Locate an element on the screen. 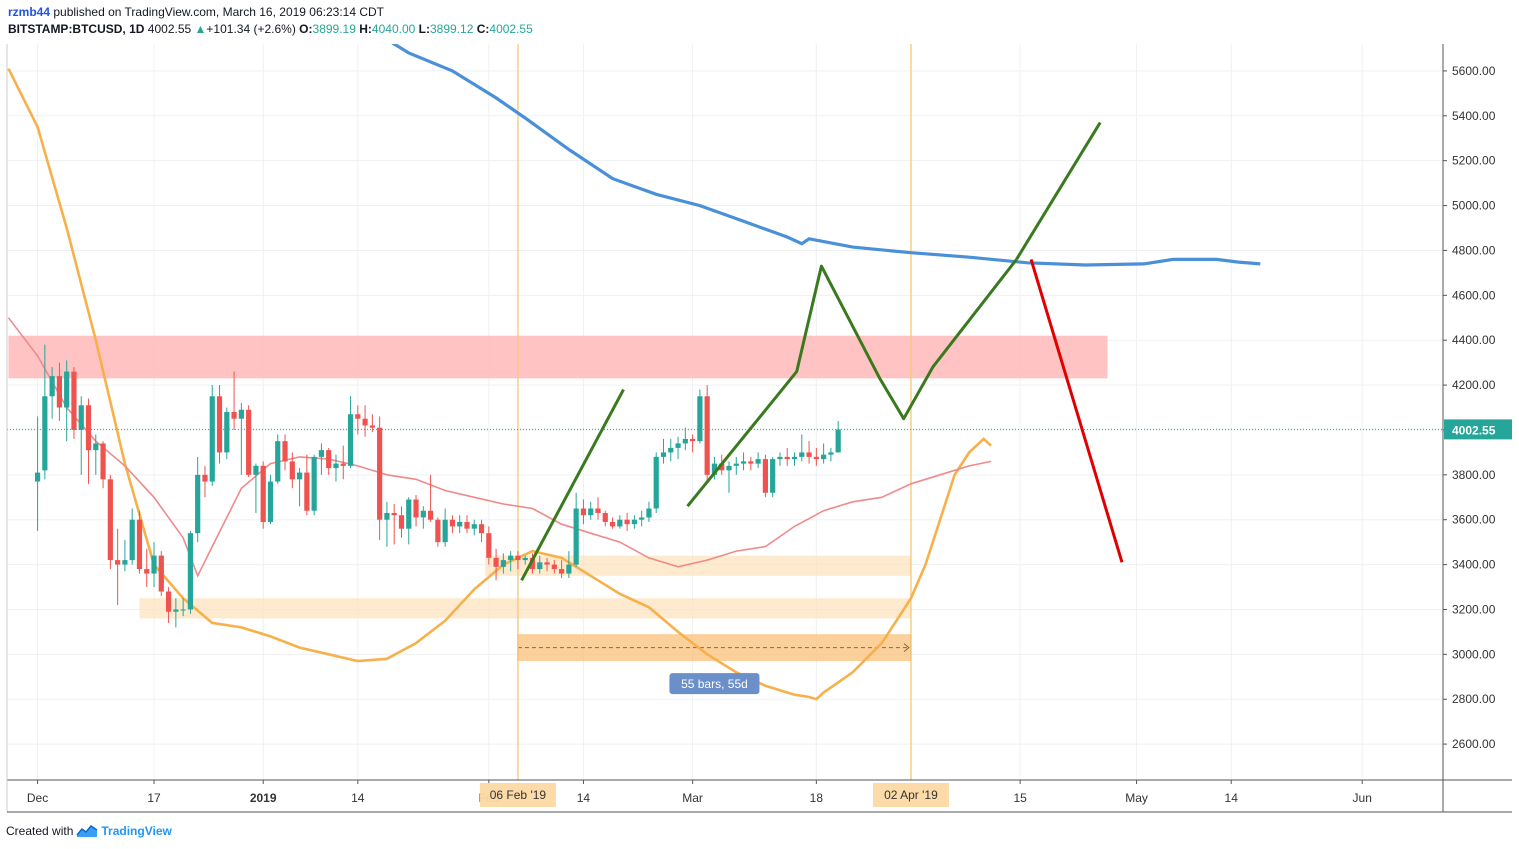 The width and height of the screenshot is (1519, 849). change-arrow-icon: ▲ is located at coordinates (200, 29).